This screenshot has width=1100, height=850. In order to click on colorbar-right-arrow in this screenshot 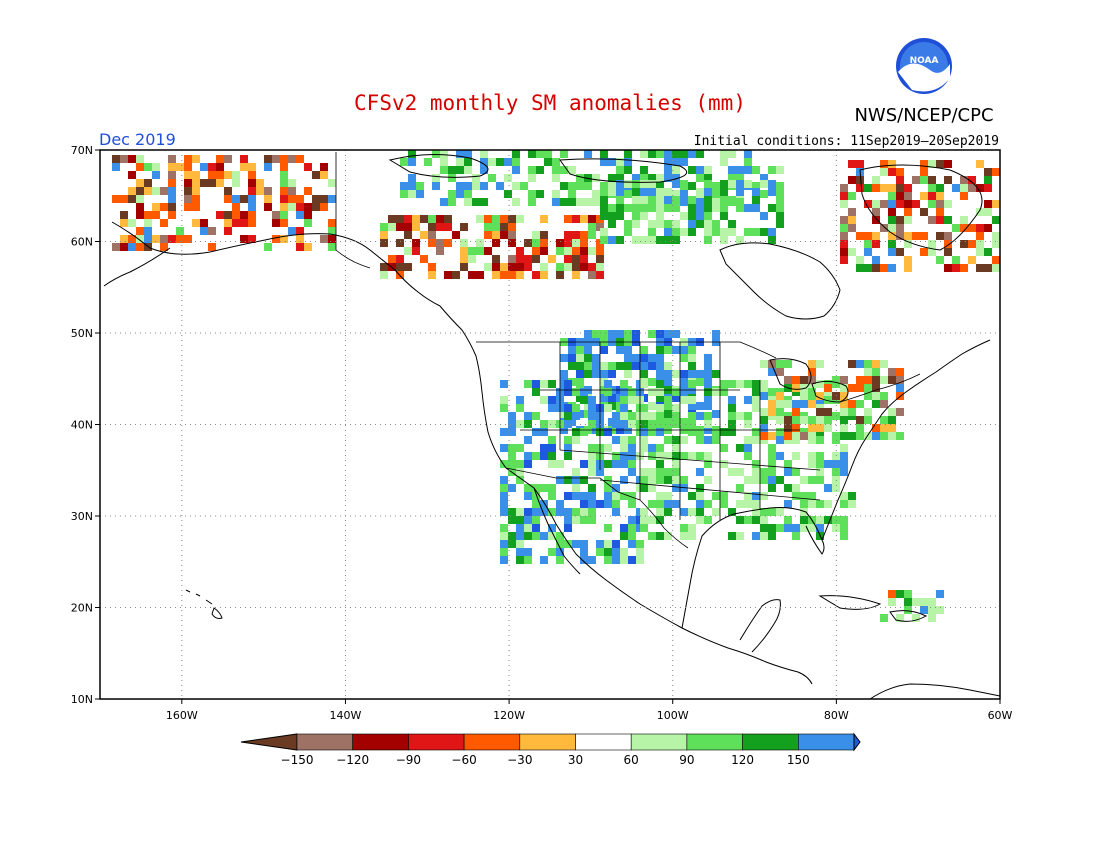, I will do `click(857, 742)`.